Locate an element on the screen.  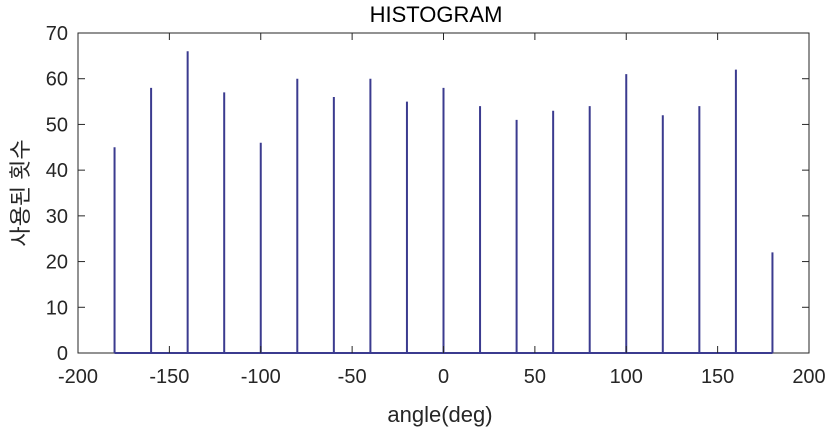
x-tick-label: 100 is located at coordinates (626, 377).